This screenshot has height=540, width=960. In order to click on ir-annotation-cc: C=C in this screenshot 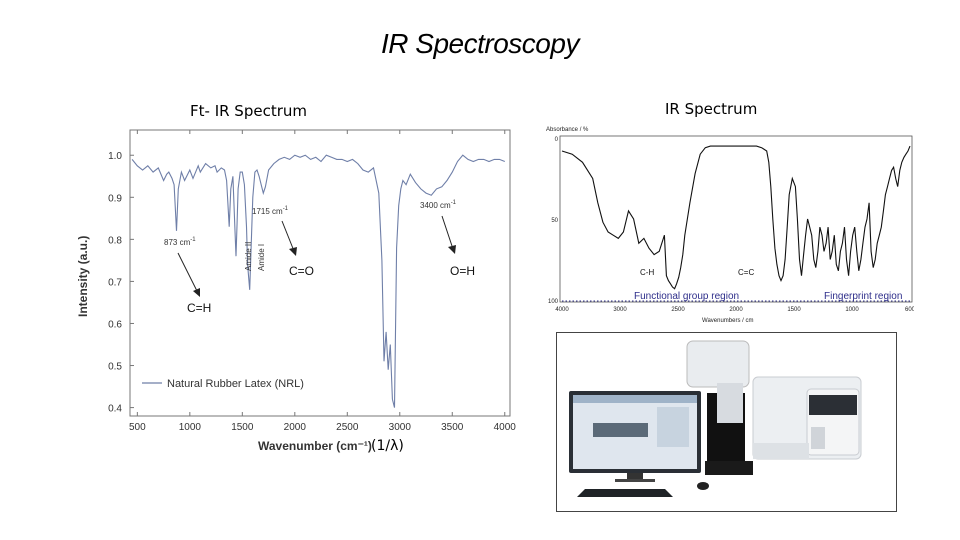, I will do `click(746, 272)`.